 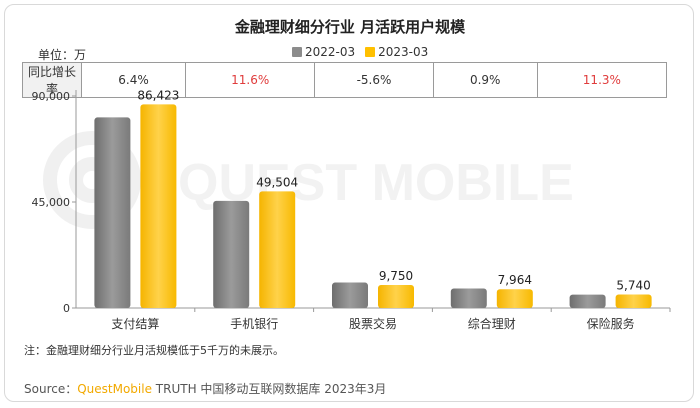 I want to click on data-label: 86,423, so click(x=158, y=95).